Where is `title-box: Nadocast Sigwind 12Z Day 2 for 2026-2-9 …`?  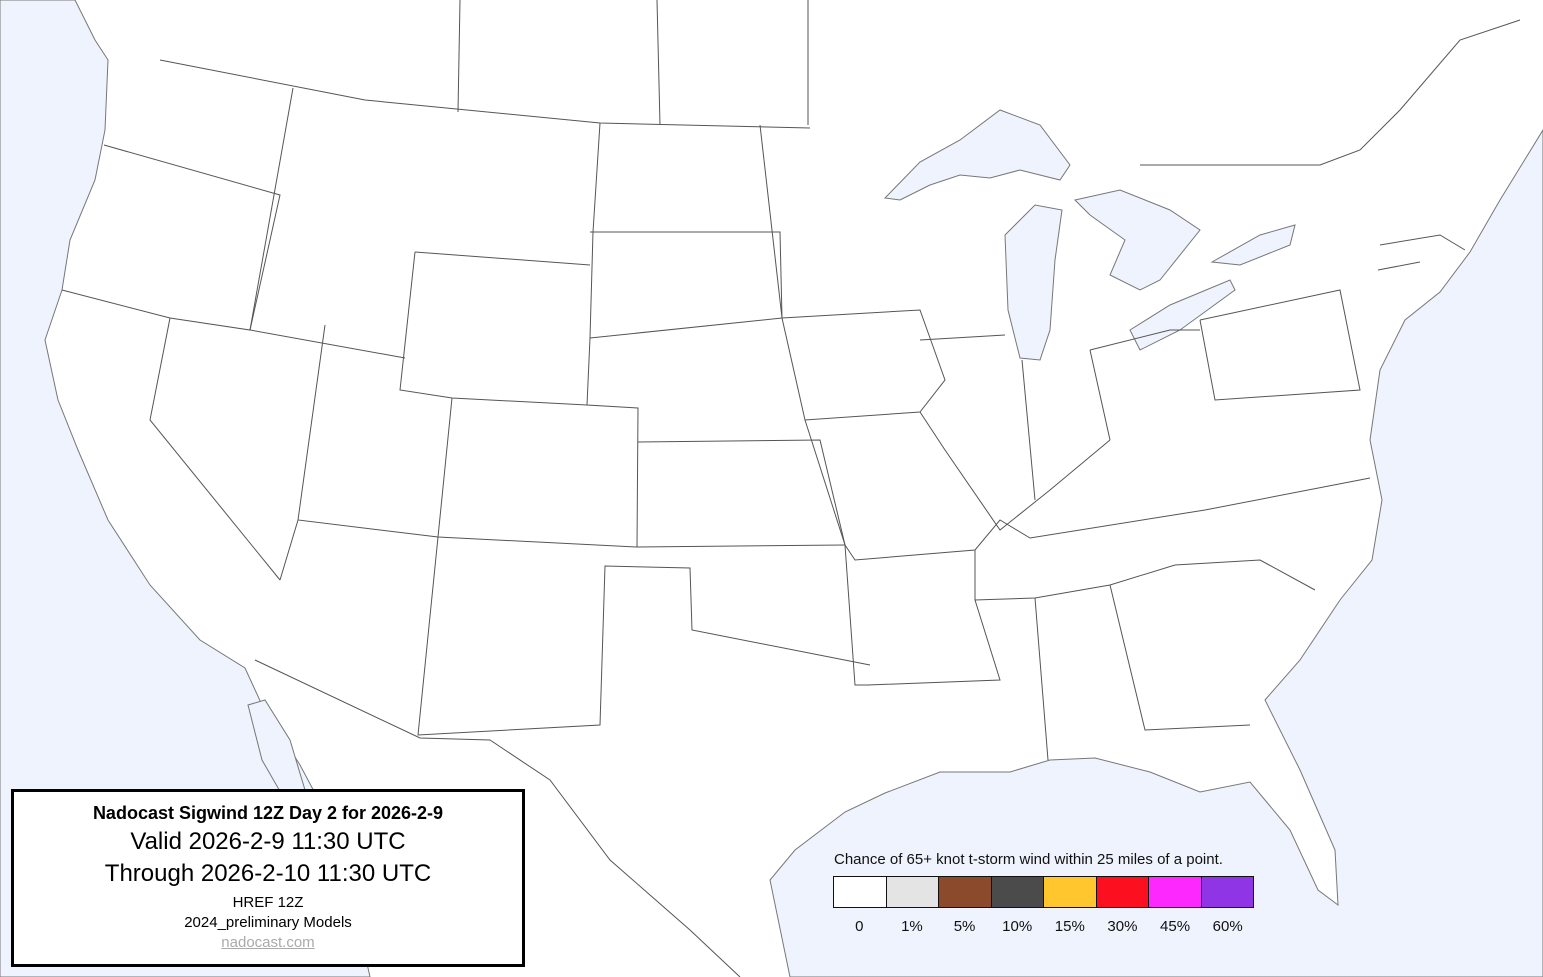 title-box: Nadocast Sigwind 12Z Day 2 for 2026-2-9 … is located at coordinates (268, 878).